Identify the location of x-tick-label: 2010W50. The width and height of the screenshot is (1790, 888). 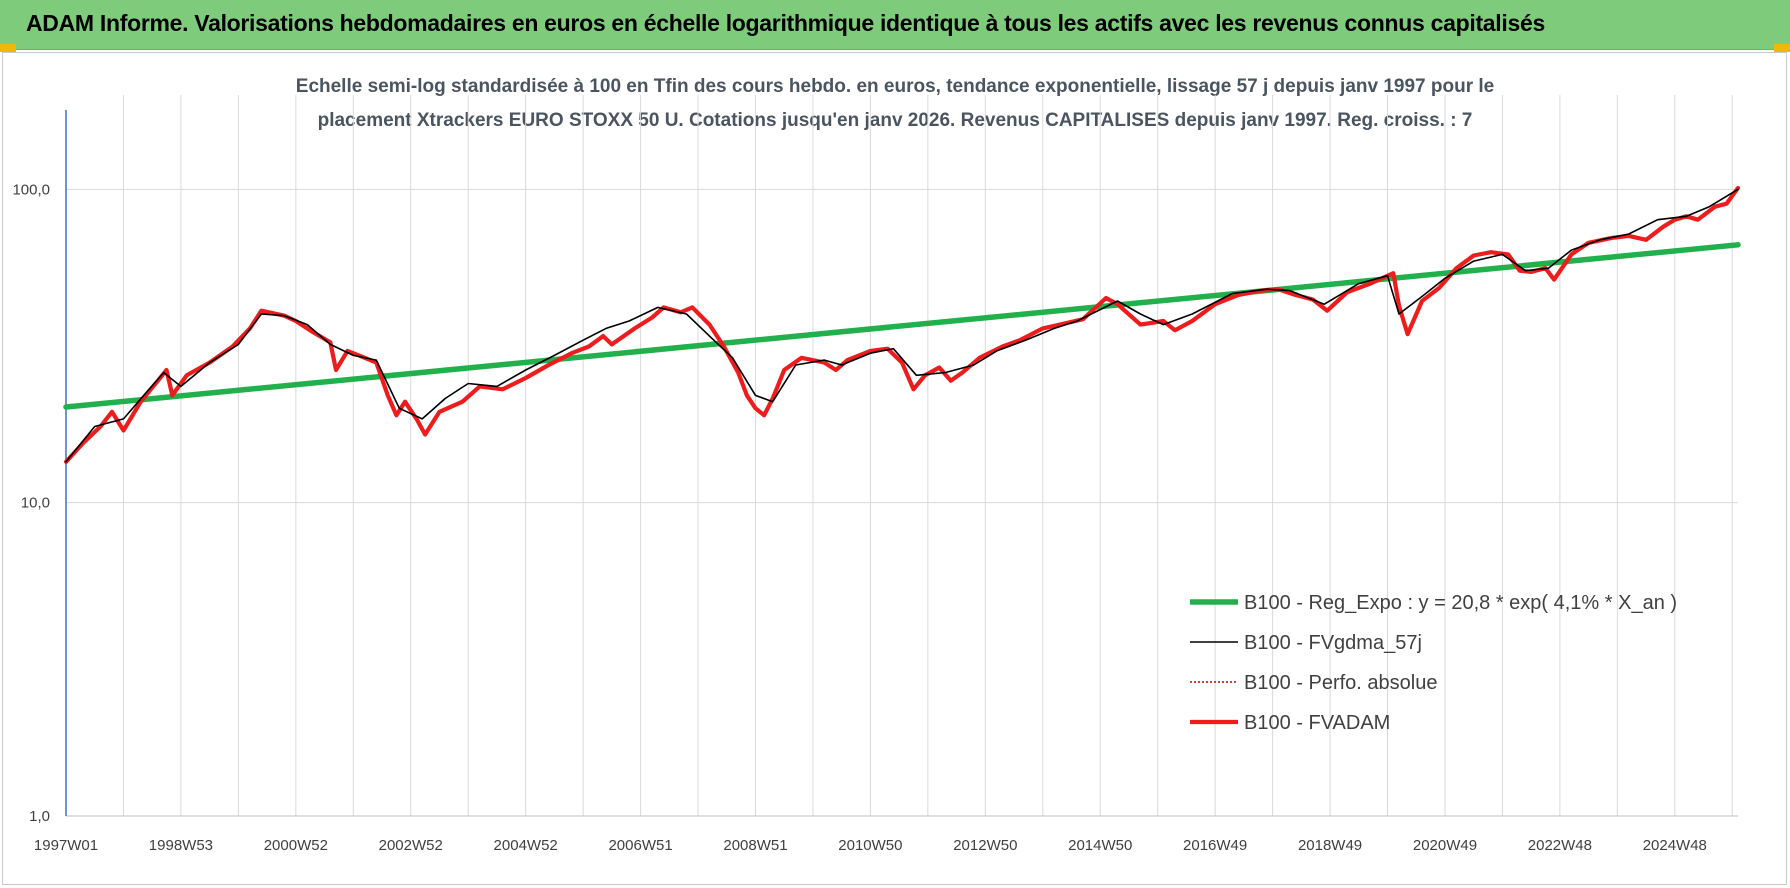
(870, 845).